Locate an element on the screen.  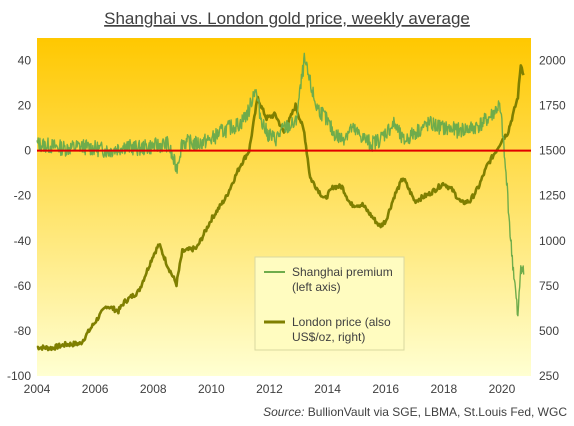
y-right-axis: 2000 1750 1500 1250 1000 750 500 250 is located at coordinates (552, 218).